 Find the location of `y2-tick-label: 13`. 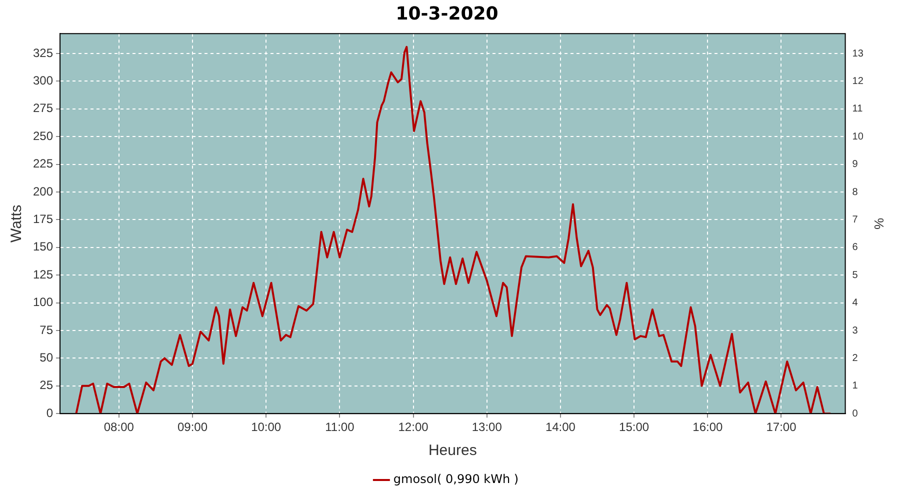

y2-tick-label: 13 is located at coordinates (858, 54).